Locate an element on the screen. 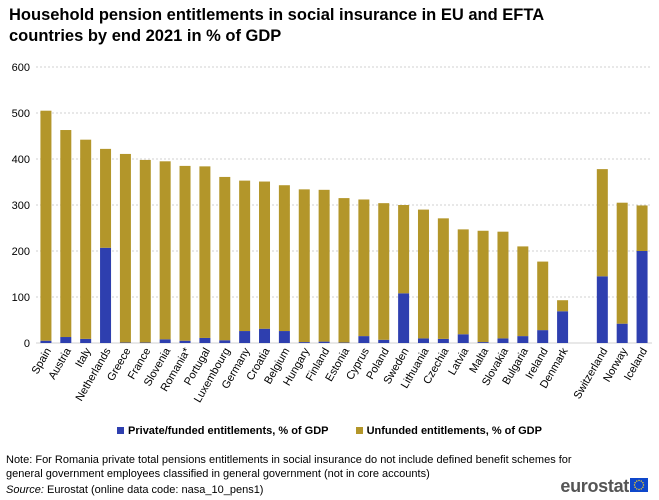 This screenshot has height=500, width=659. y-tick-label: 300 is located at coordinates (21, 206).